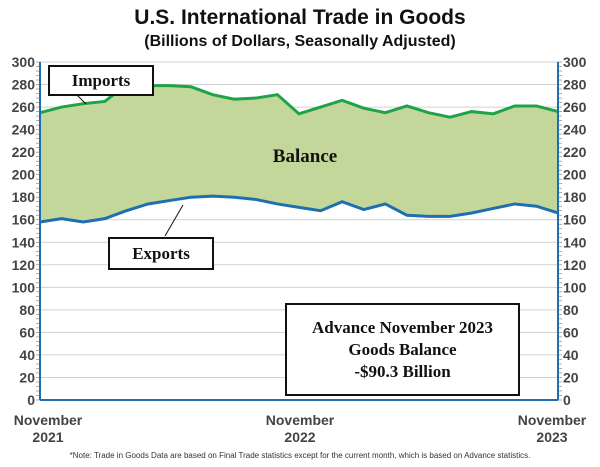 This screenshot has height=467, width=600. Describe the element at coordinates (567, 400) in the screenshot. I see `y-tick-label-right: 0` at that location.